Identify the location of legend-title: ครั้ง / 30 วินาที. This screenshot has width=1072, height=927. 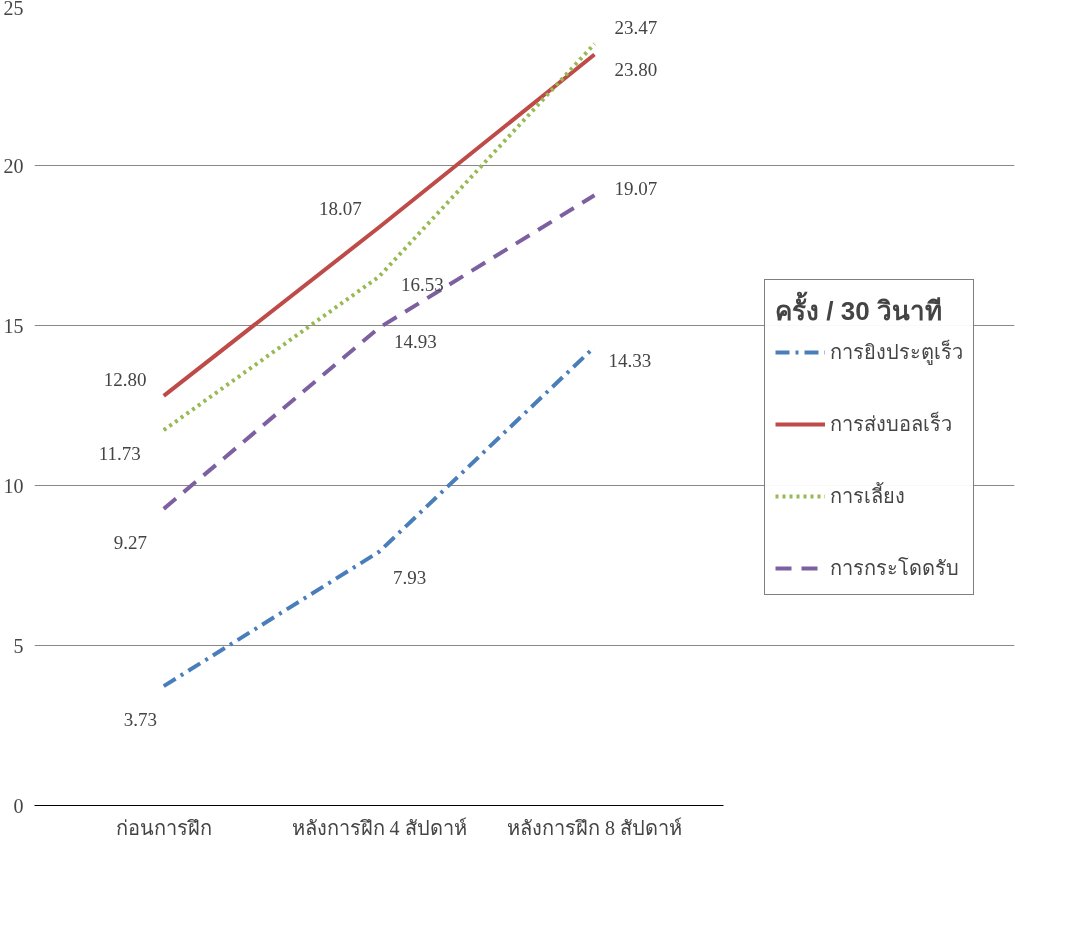
(859, 309).